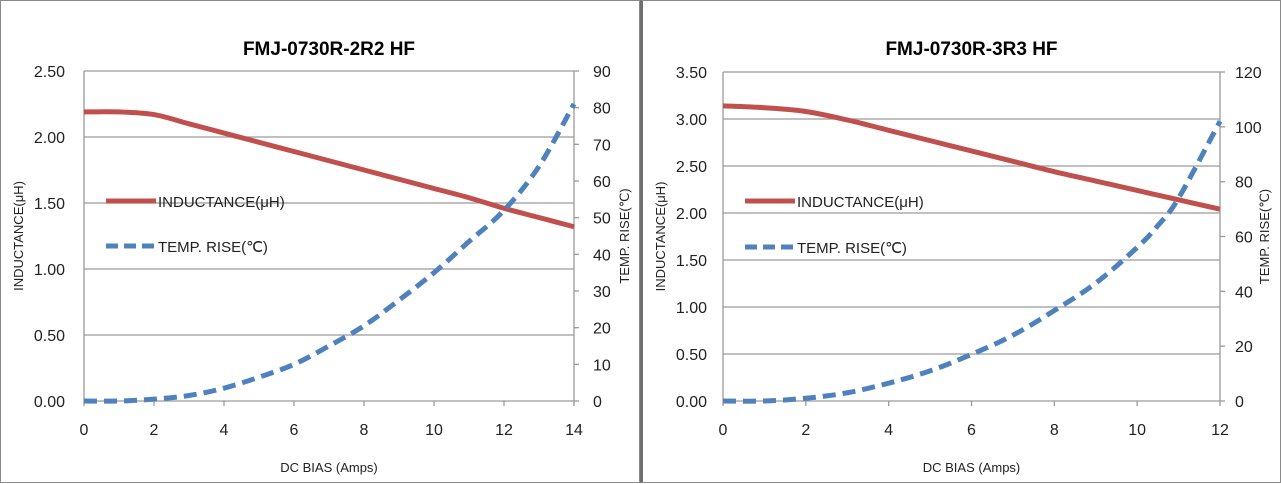  Describe the element at coordinates (1248, 73) in the screenshot. I see `y2-tick-label: 120` at that location.